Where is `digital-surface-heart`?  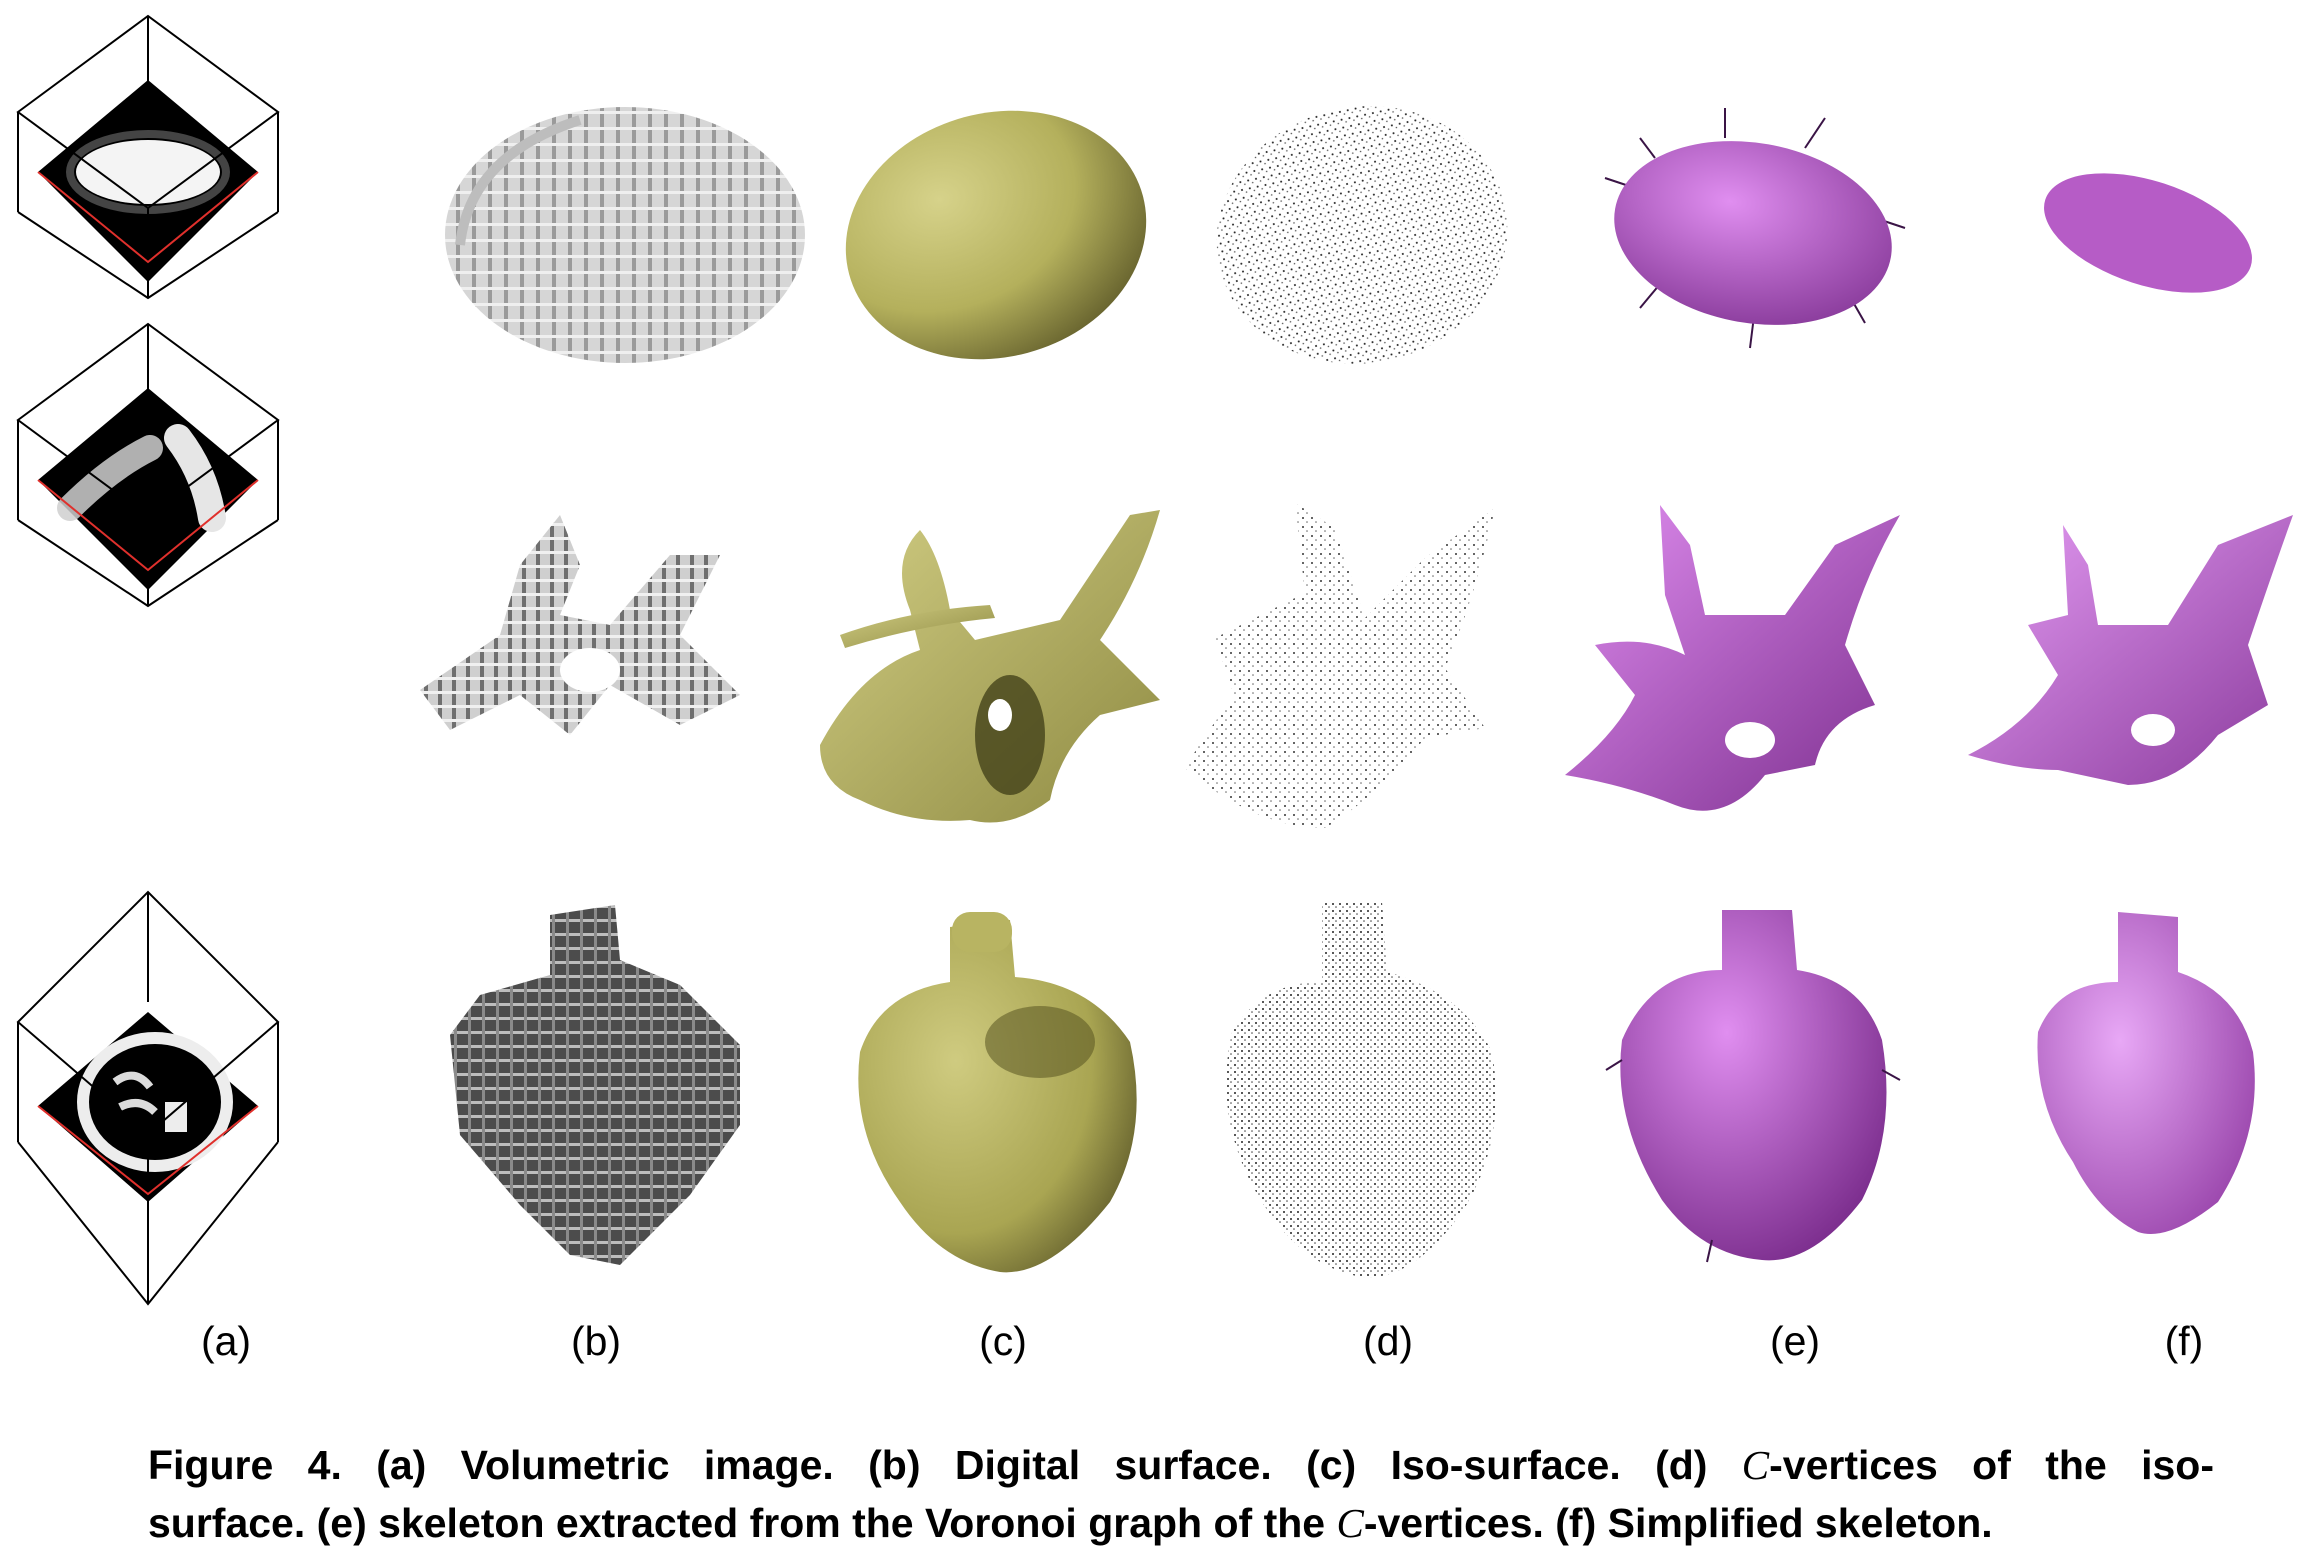 digital-surface-heart is located at coordinates (600, 1090).